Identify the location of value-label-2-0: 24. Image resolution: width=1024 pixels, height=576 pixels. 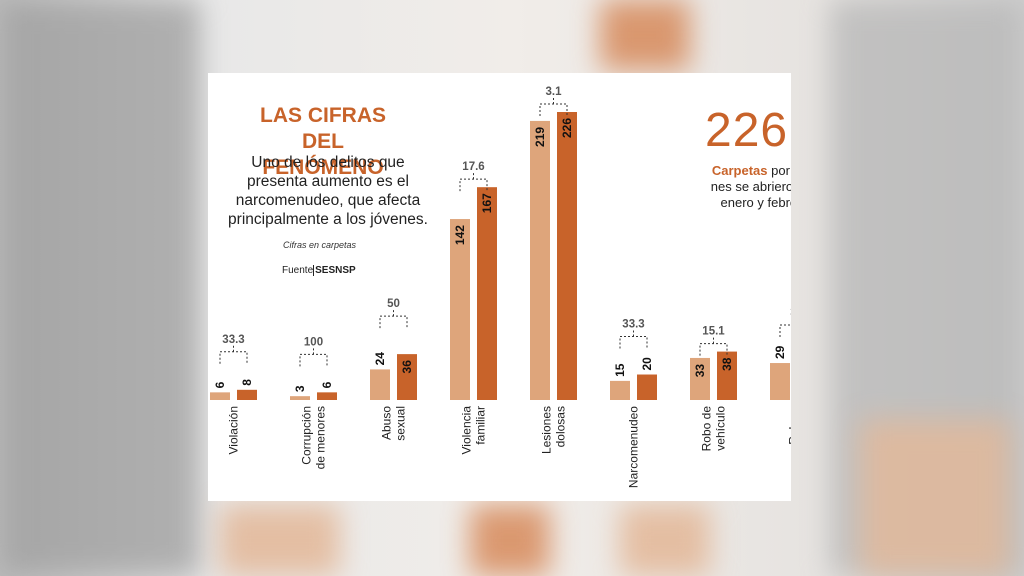
(380, 359).